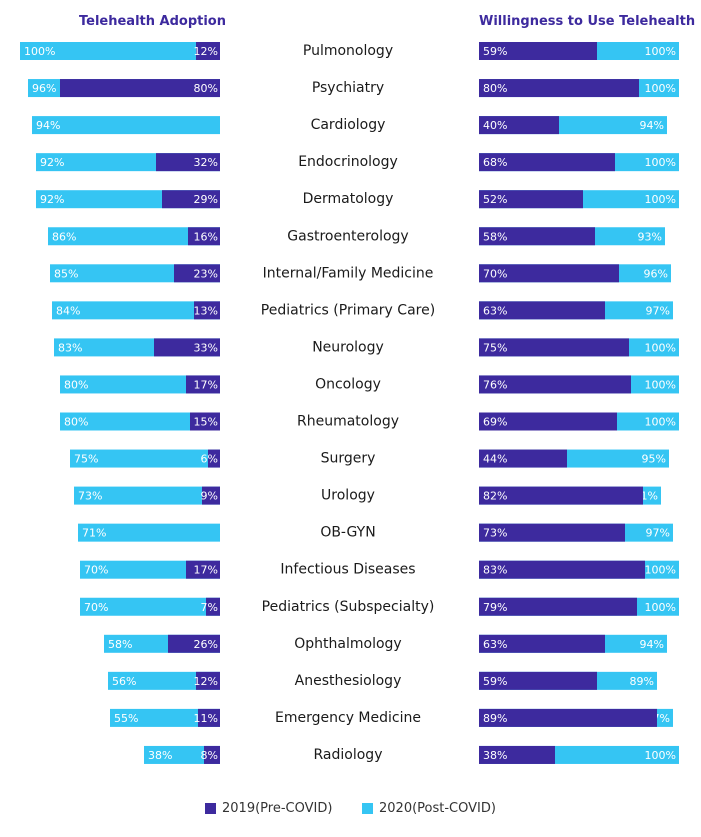 Image resolution: width=701 pixels, height=837 pixels. Describe the element at coordinates (495, 162) in the screenshot. I see `right-label-2019: 68%` at that location.